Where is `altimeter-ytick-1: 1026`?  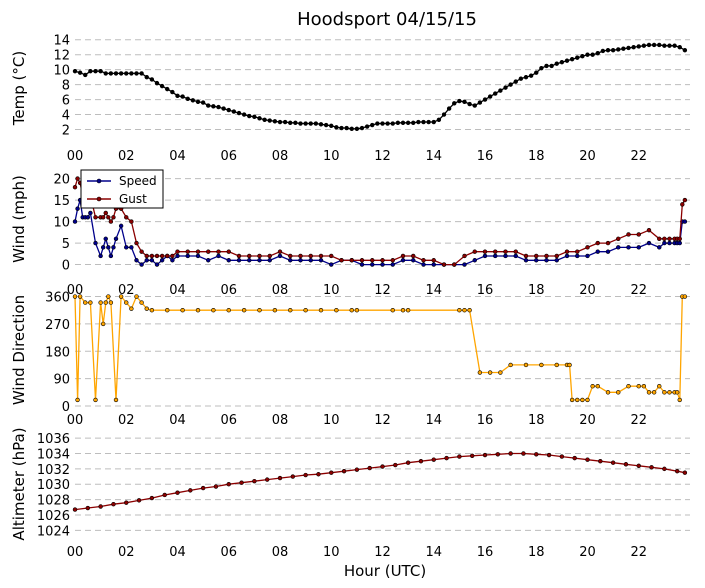
altimeter-ytick-1: 1026 is located at coordinates (53, 516).